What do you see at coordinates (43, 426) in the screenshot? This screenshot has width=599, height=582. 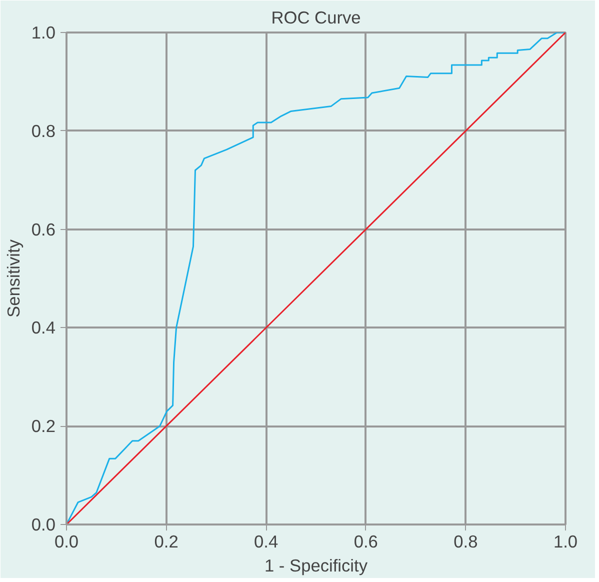 I see `y-tick-label: 0.2` at bounding box center [43, 426].